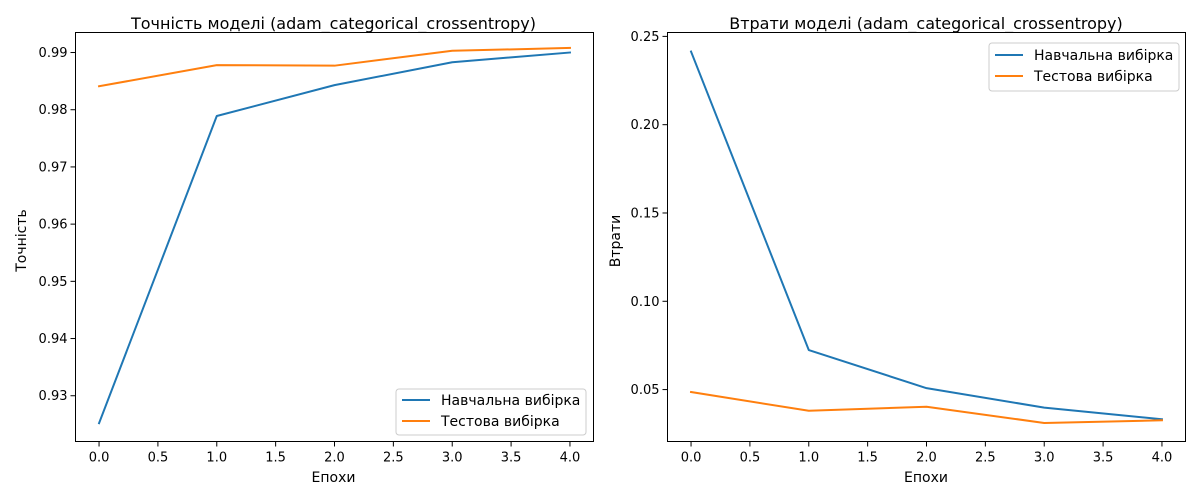  Describe the element at coordinates (510, 401) in the screenshot. I see `accuracy-legend-train-label: Навчальна вибірка` at that location.